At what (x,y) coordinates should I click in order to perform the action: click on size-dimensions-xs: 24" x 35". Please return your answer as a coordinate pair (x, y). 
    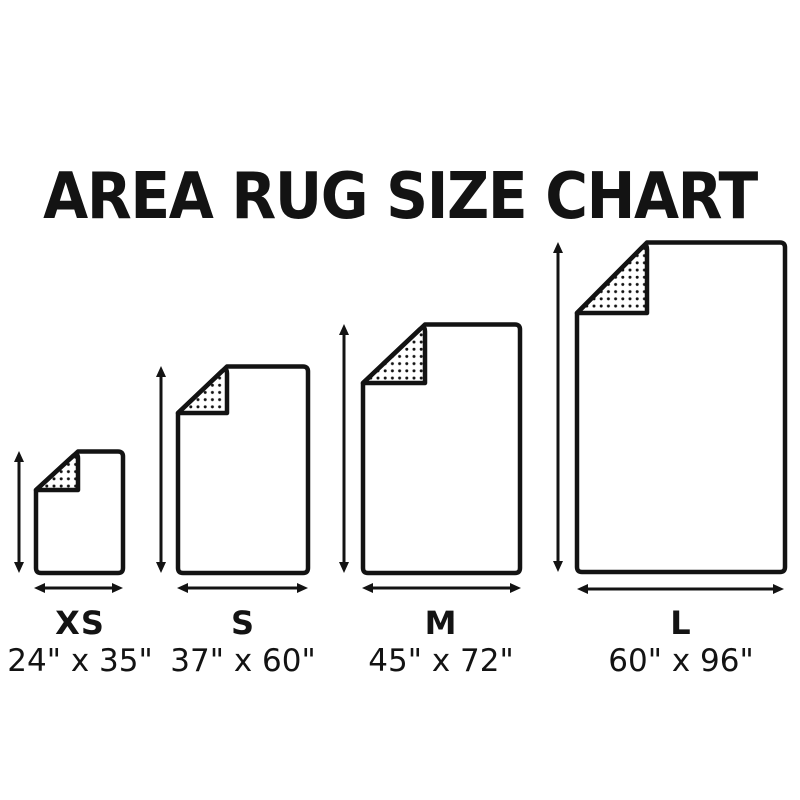
    Looking at the image, I should click on (80, 661).